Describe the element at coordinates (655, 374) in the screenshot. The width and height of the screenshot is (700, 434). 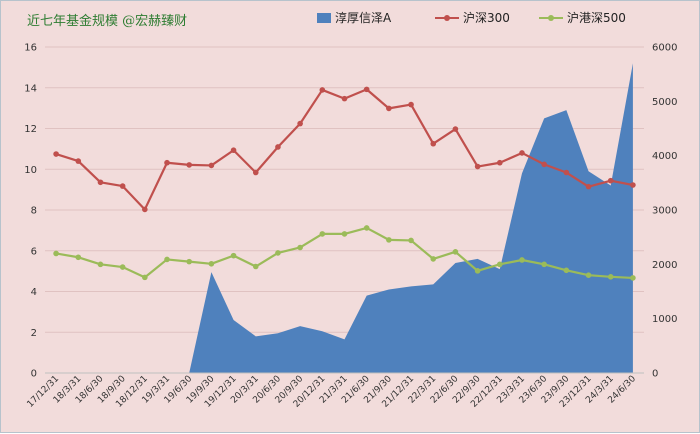
I see `y-tick-label-right: 0` at that location.